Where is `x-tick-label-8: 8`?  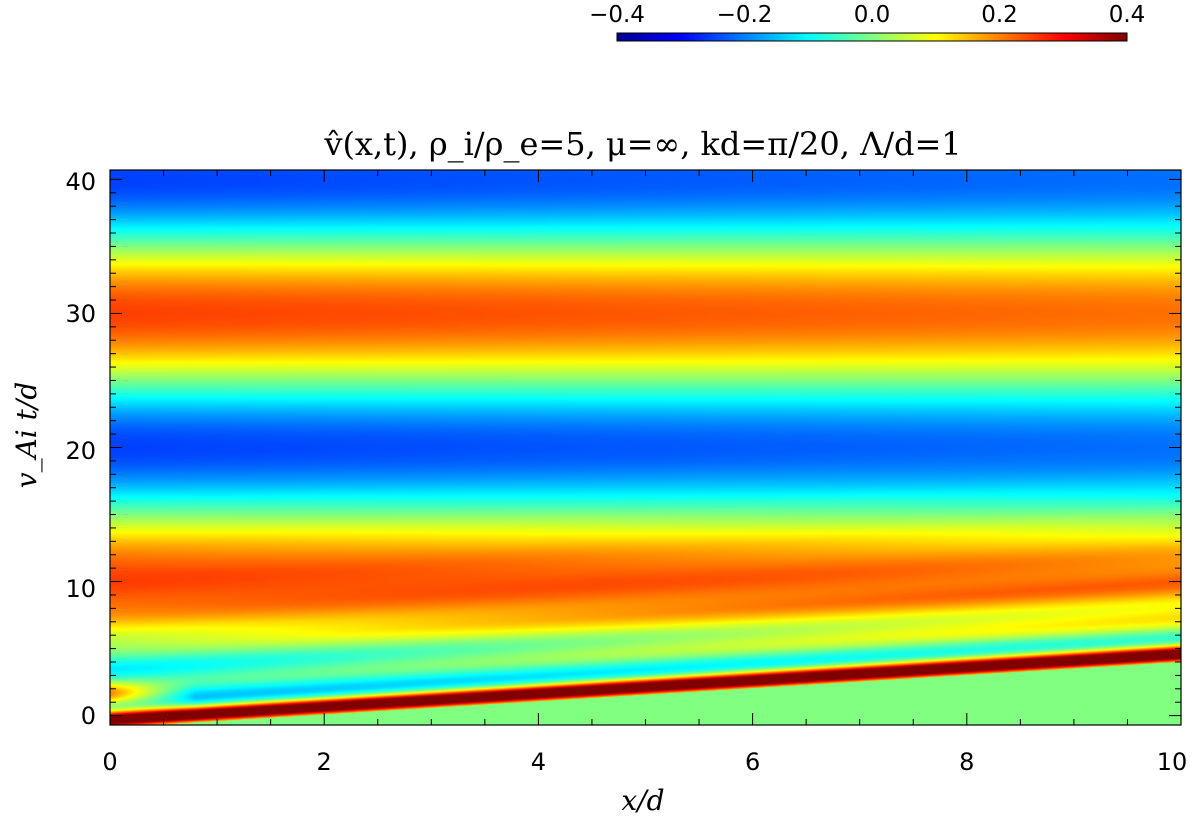 x-tick-label-8: 8 is located at coordinates (966, 762).